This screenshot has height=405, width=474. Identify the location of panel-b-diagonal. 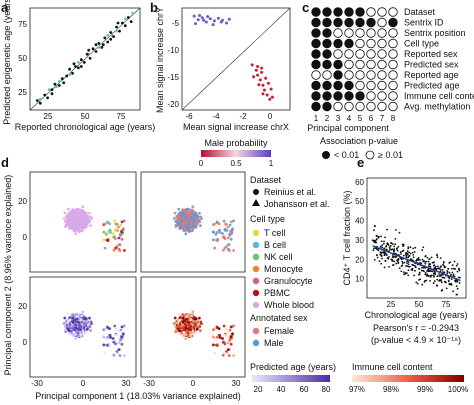
(236, 59).